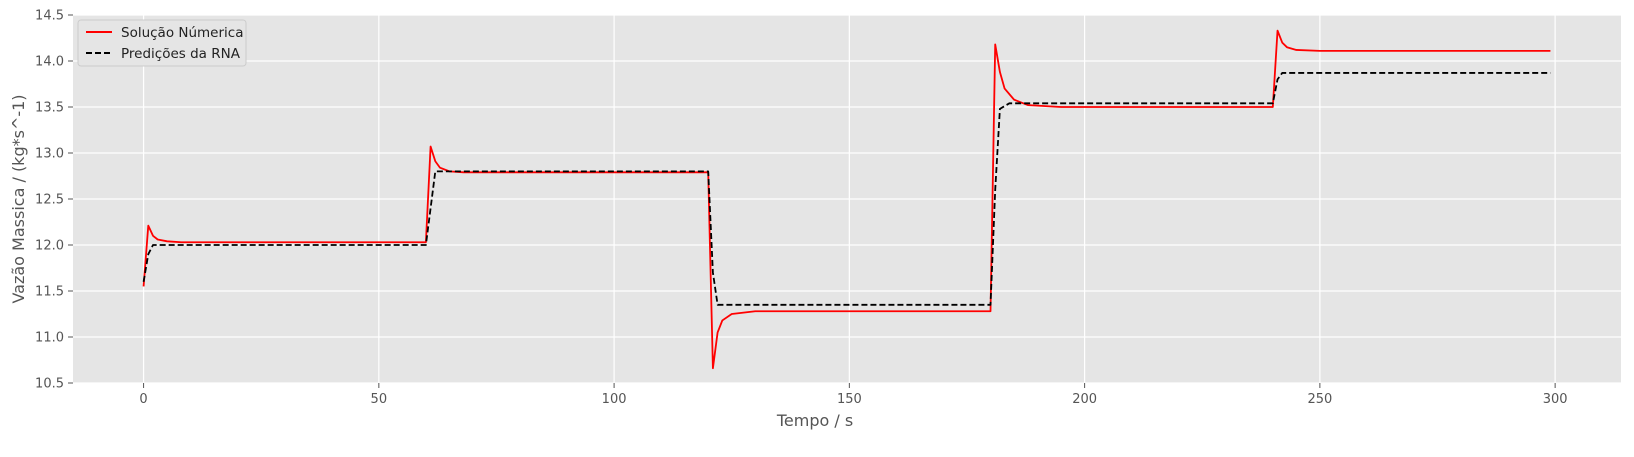 This screenshot has height=457, width=1634. What do you see at coordinates (49, 154) in the screenshot?
I see `y-tick-label: 13.0` at bounding box center [49, 154].